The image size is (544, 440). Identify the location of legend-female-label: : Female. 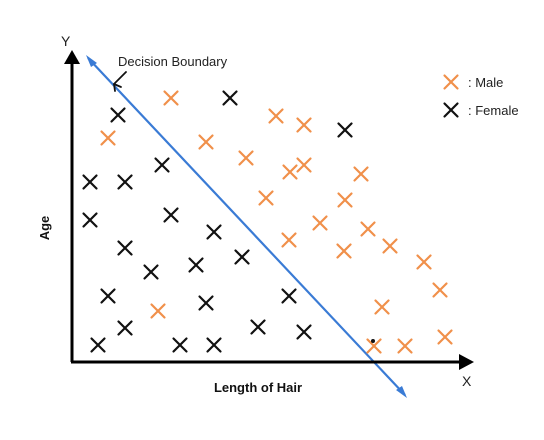
(493, 110).